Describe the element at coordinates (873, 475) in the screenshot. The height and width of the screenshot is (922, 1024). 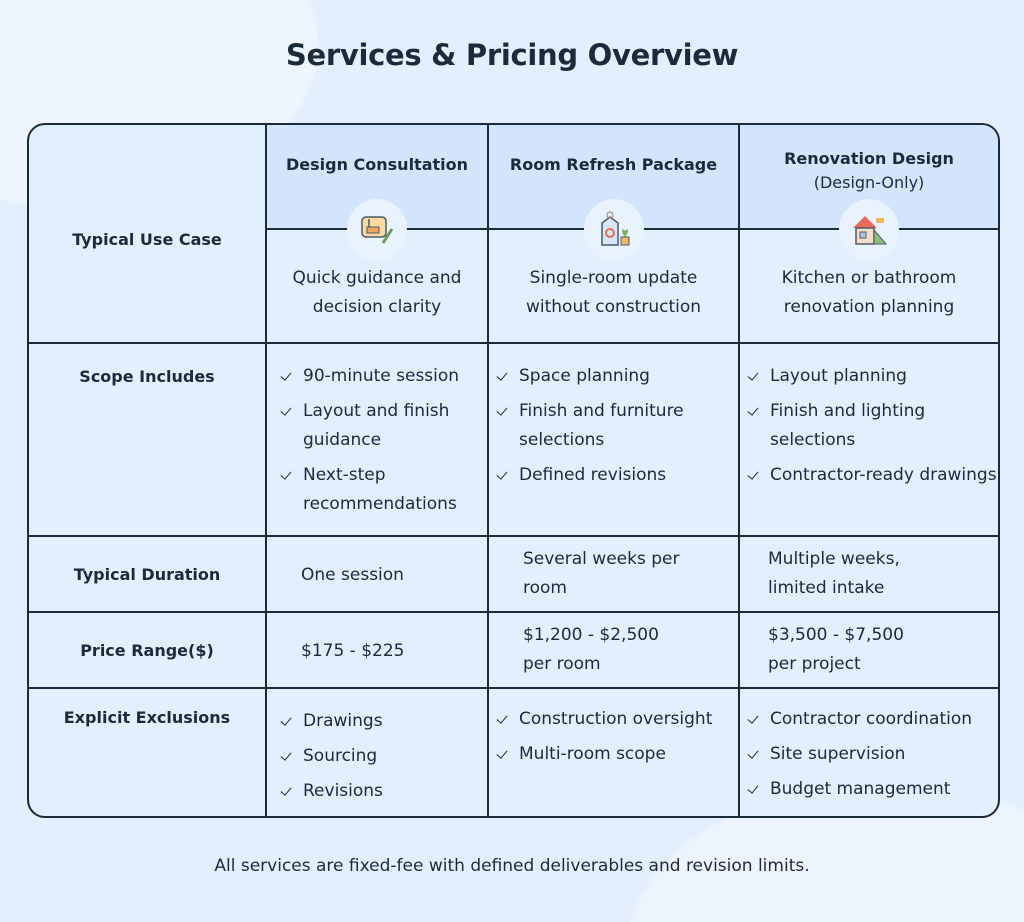
I see `list-item: Contractor-ready drawings` at that location.